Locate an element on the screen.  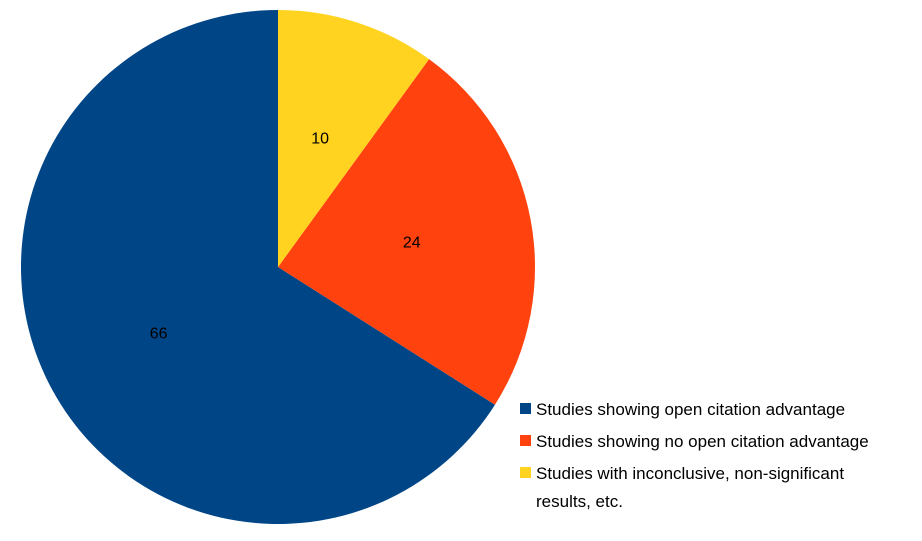
legend-label-0: Studies showing open citation advantage is located at coordinates (690, 409).